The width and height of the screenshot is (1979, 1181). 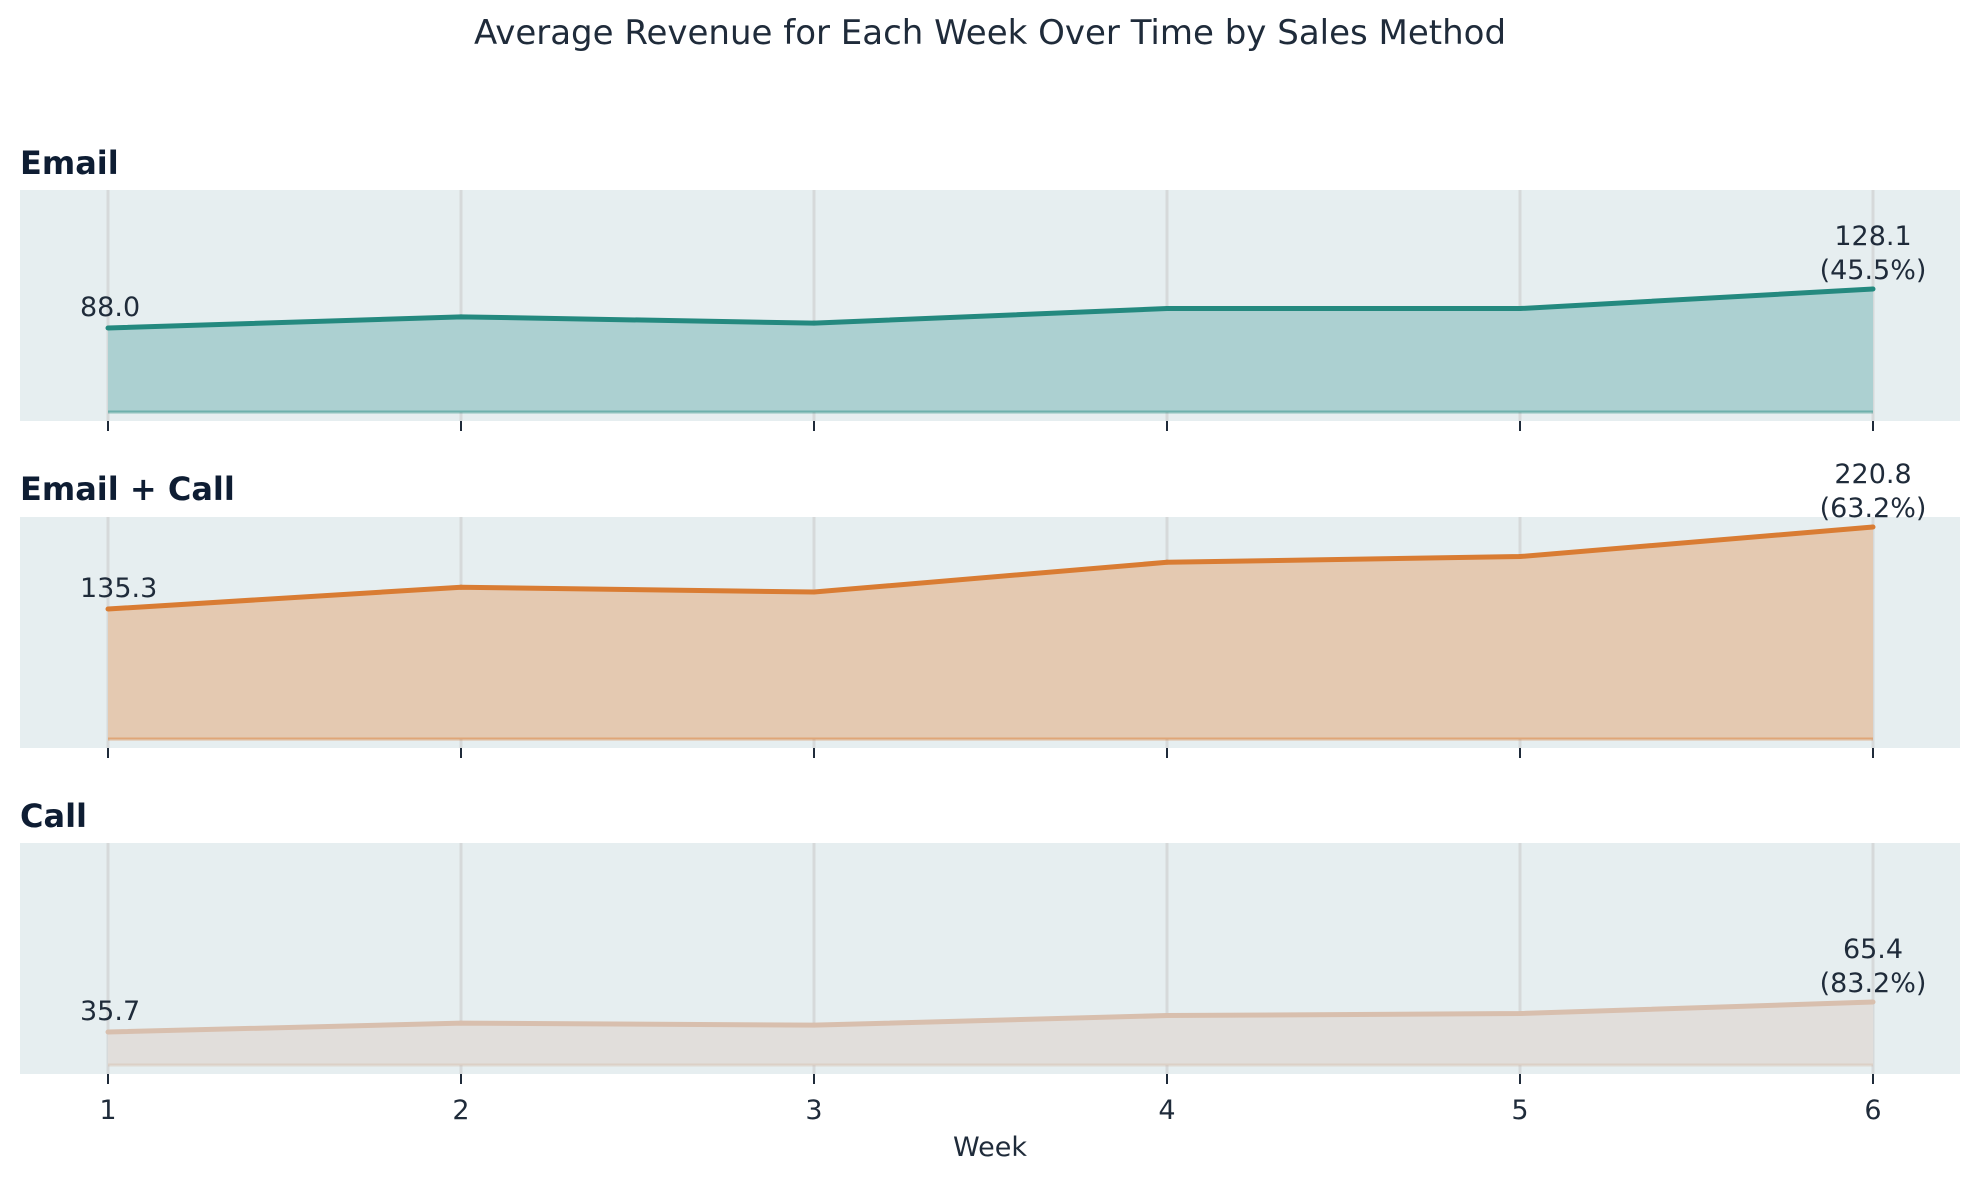 What do you see at coordinates (1519, 1110) in the screenshot?
I see `x-tick-label: 5` at bounding box center [1519, 1110].